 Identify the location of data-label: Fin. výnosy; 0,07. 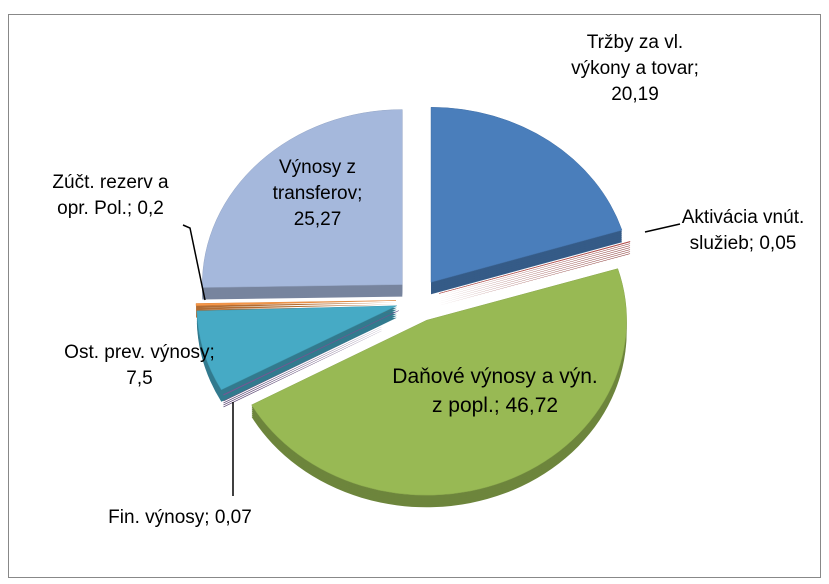
(180, 518).